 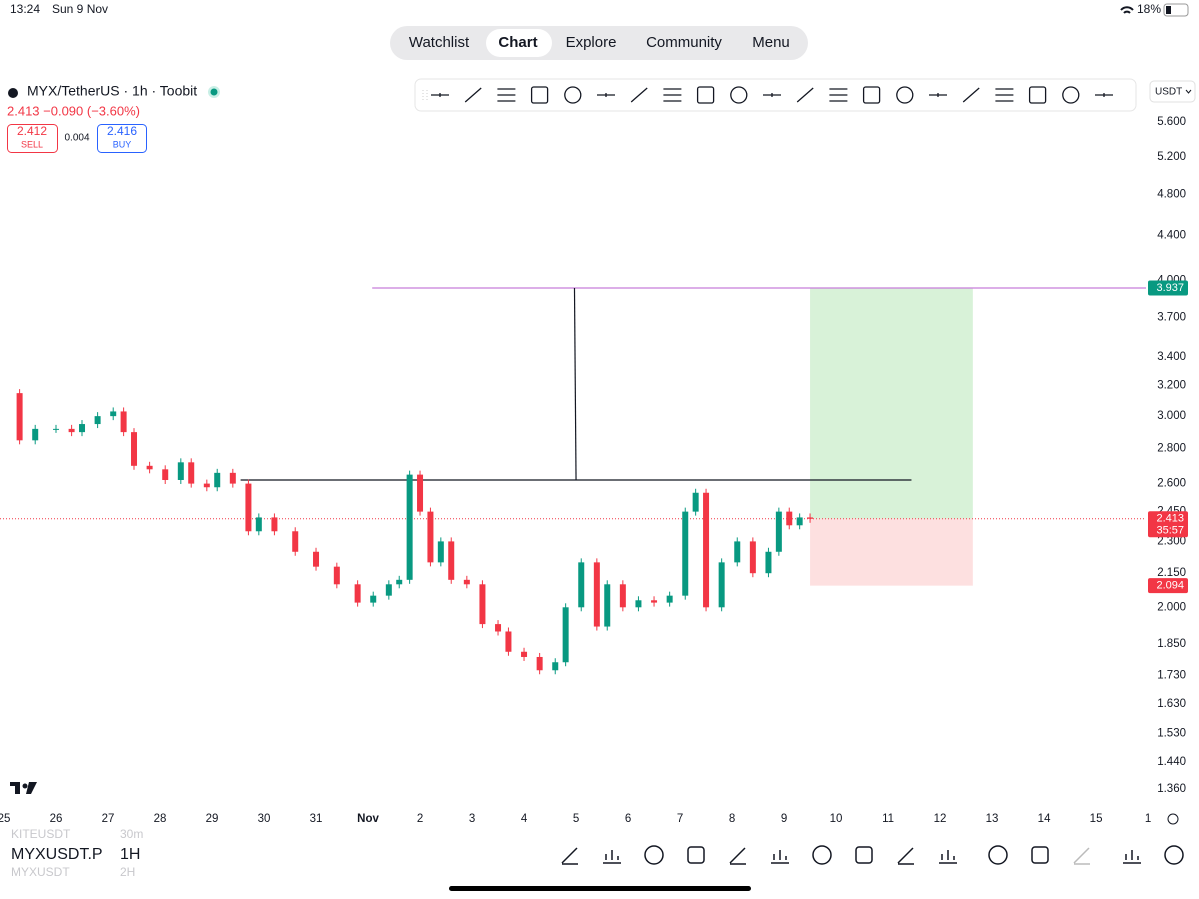 I want to click on buy-price: 2.416, so click(x=122, y=131).